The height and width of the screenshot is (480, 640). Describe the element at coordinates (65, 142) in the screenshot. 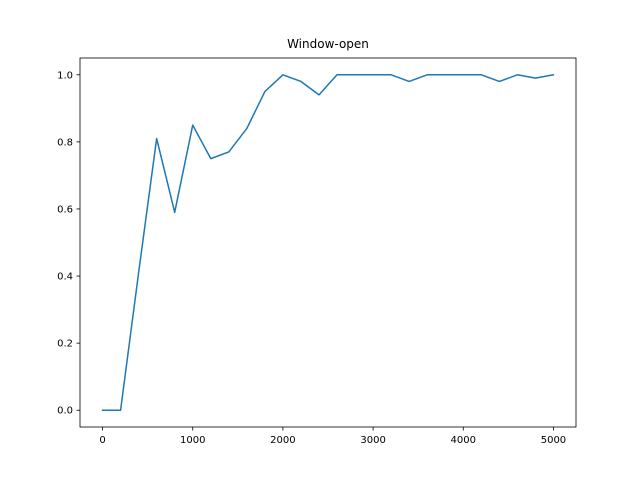

I see `y-tick-label: 0.8` at that location.